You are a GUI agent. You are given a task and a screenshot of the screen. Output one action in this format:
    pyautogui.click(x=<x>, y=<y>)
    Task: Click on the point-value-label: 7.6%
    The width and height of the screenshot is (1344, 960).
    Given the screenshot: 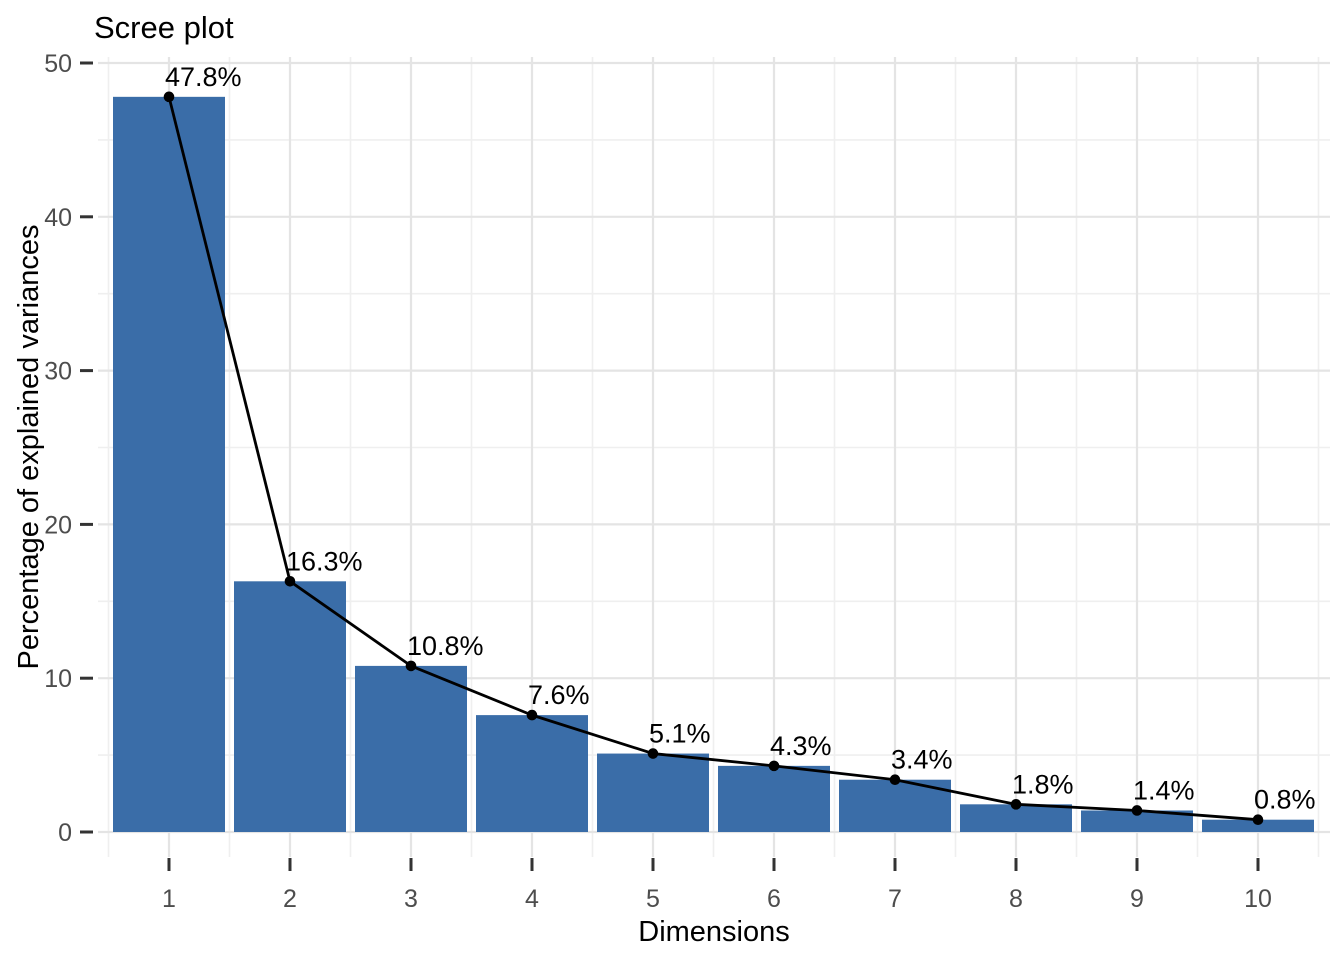 What is the action you would take?
    pyautogui.click(x=559, y=695)
    